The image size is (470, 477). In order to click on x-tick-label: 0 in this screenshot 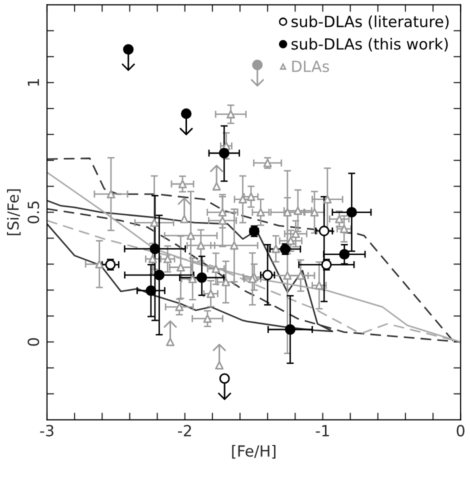, I will do `click(460, 430)`.